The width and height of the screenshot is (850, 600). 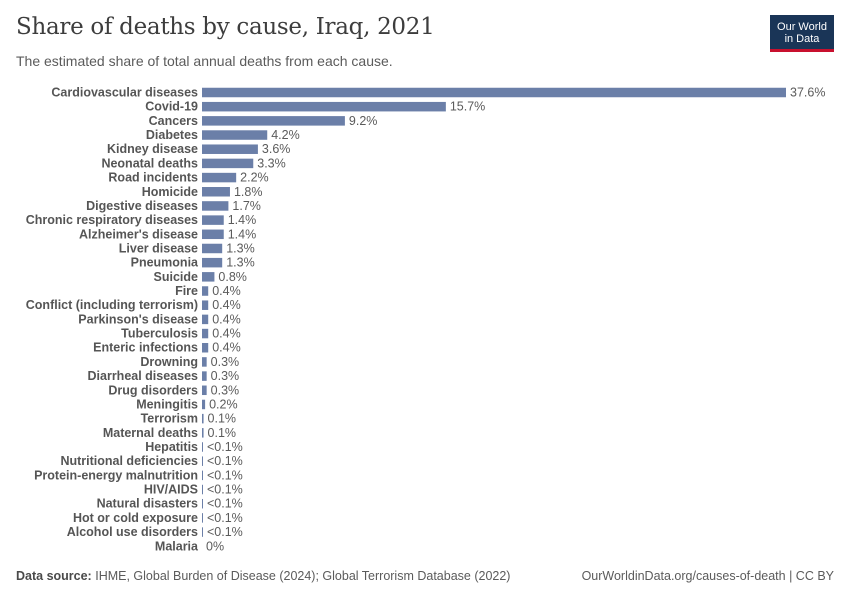 I want to click on category-label: Alcohol use disorders, so click(x=132, y=532).